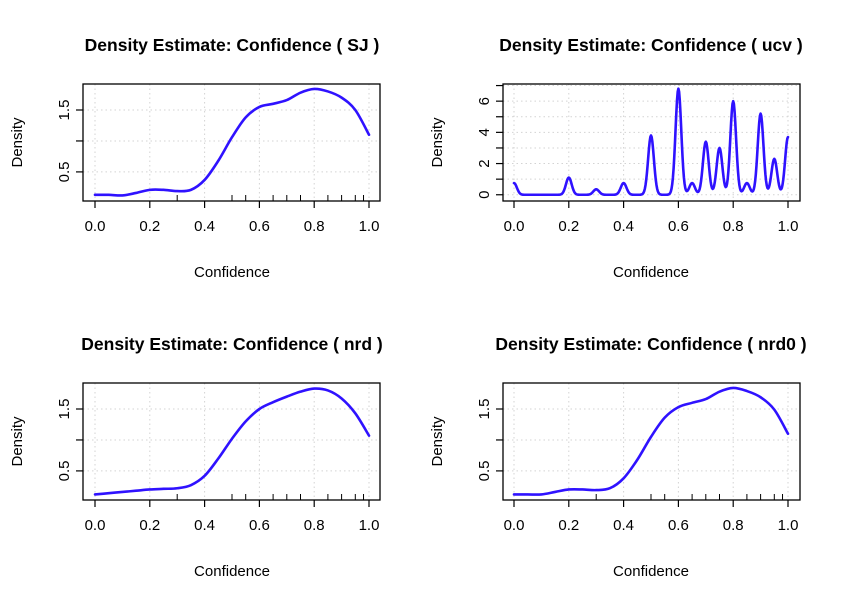 This screenshot has height=603, width=844. Describe the element at coordinates (650, 45) in the screenshot. I see `chart-title: Density Estimate: Confidence ( ucv )` at that location.